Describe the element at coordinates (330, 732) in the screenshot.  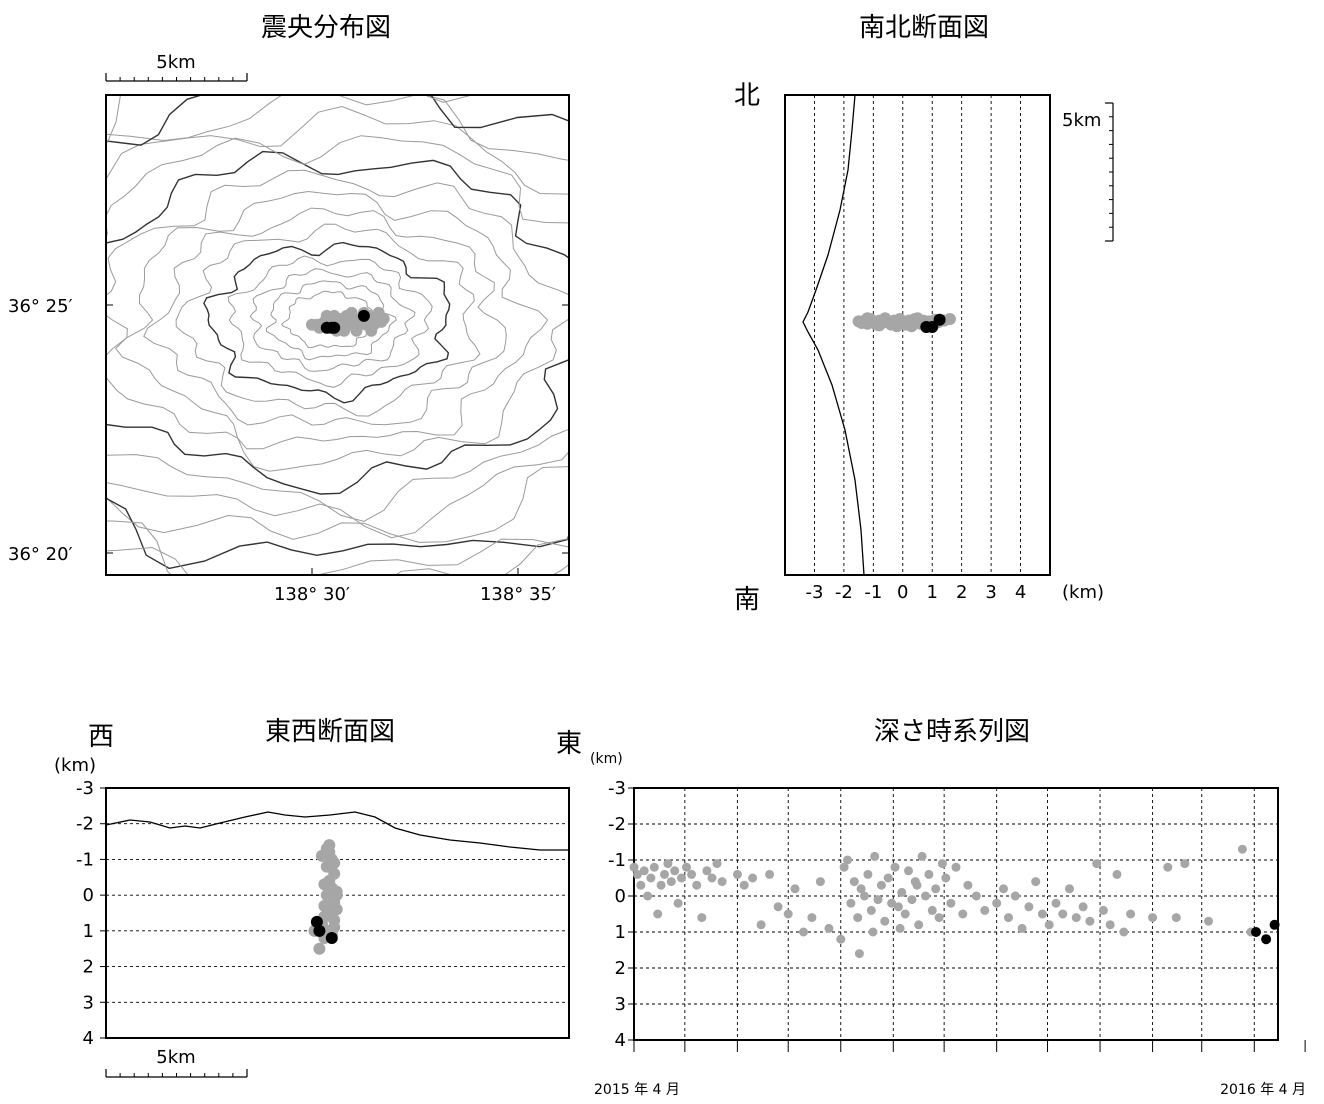
I see `ew-section-title: 東西断面図` at that location.